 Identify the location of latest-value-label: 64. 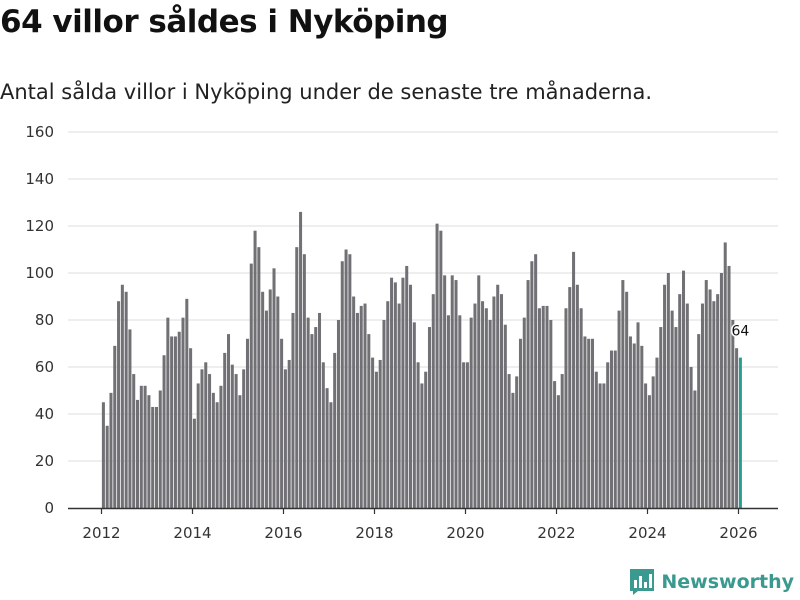
(740, 332).